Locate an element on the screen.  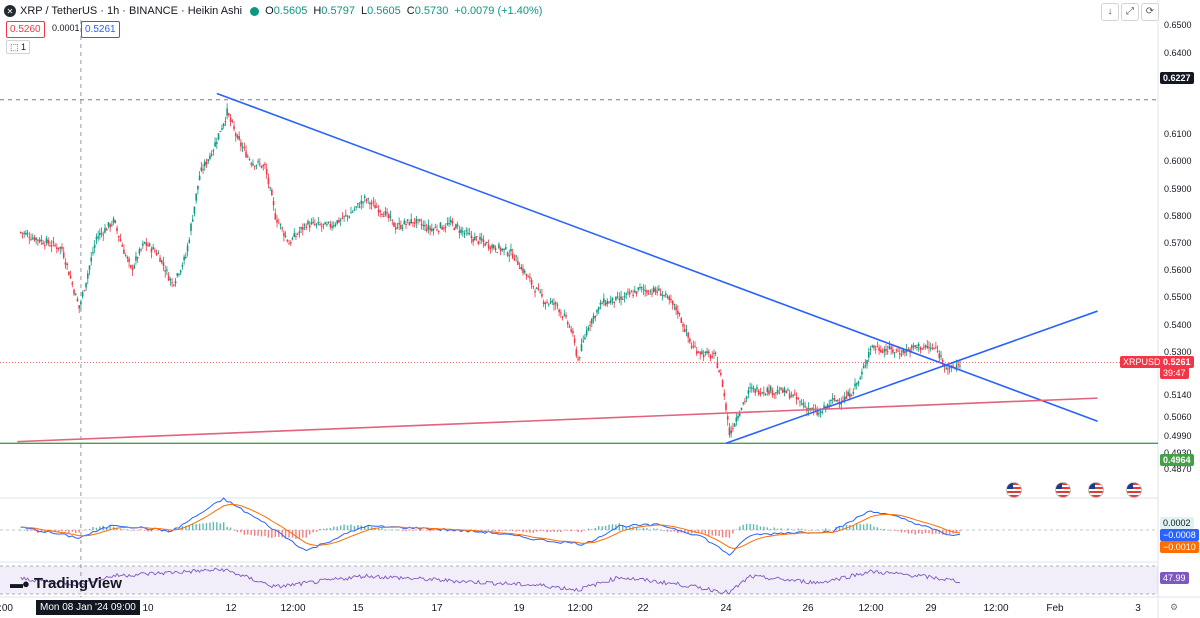
arrow-down-icon: ↓ is located at coordinates (1110, 12).